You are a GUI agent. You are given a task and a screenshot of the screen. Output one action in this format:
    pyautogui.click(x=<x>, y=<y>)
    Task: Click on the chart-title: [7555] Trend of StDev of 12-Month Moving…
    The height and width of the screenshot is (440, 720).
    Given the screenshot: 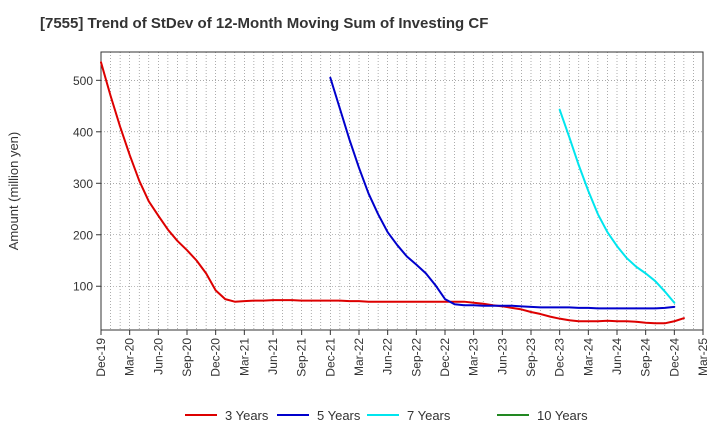 What is the action you would take?
    pyautogui.click(x=264, y=23)
    